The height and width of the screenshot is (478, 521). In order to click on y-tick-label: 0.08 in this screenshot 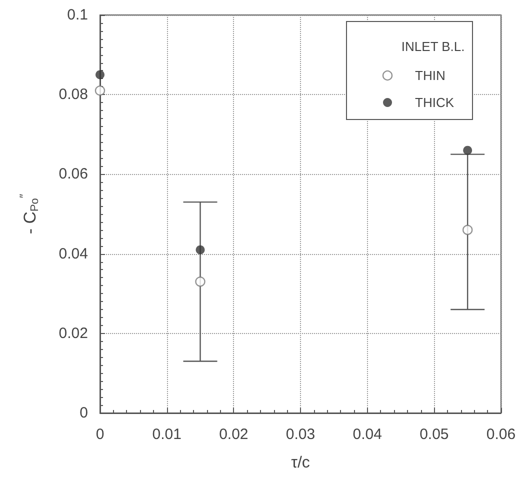, I will do `click(73, 95)`.